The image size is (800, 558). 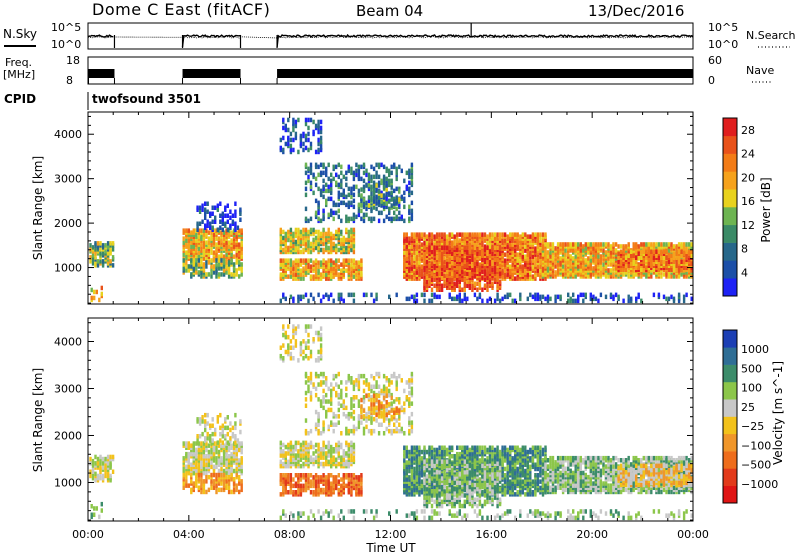 What do you see at coordinates (388, 70) in the screenshot?
I see `freq-panel: Freq. [MHz] 18 8 60 0 Nave` at bounding box center [388, 70].